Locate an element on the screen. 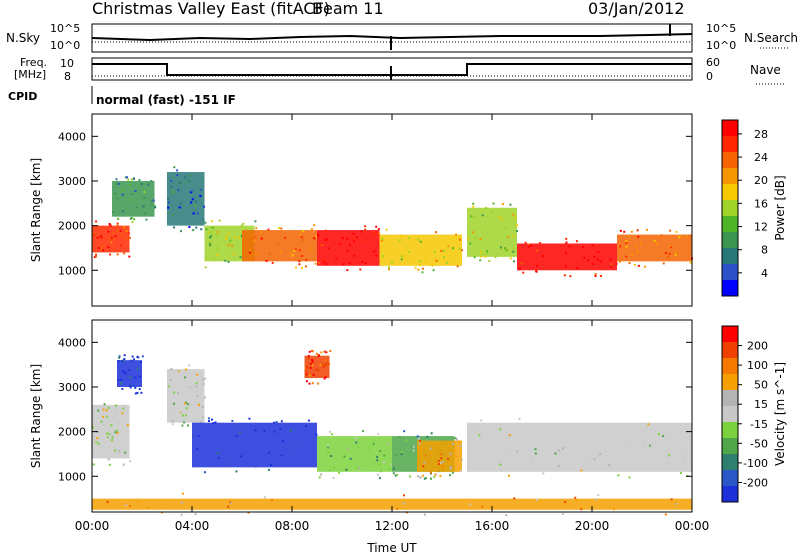  nave-tick-top: 60 is located at coordinates (713, 62).